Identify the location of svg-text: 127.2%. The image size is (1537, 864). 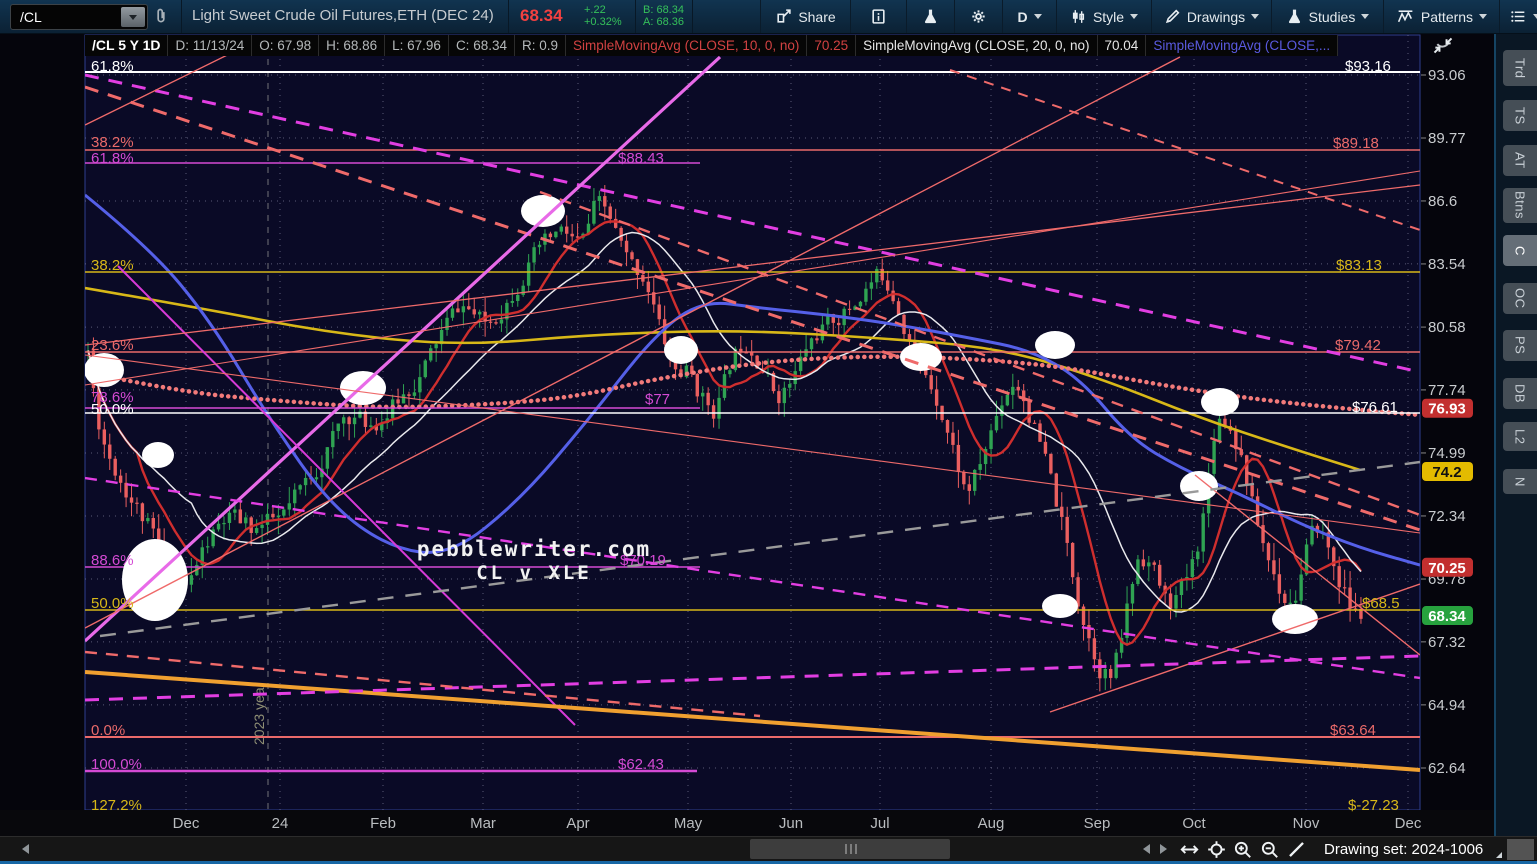
(116, 805).